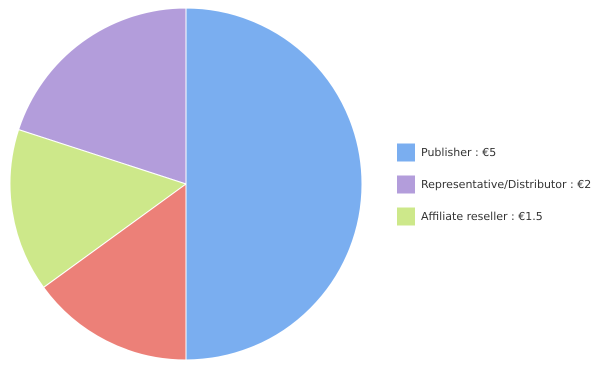  Describe the element at coordinates (482, 216) in the screenshot. I see `legend-label: Affiliate reseller : €1.5` at that location.